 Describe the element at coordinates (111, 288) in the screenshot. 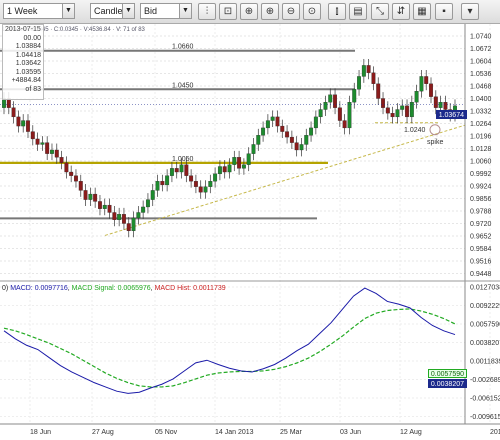

I see `macd-signal-value: MACD Signal: 0.0065976` at that location.